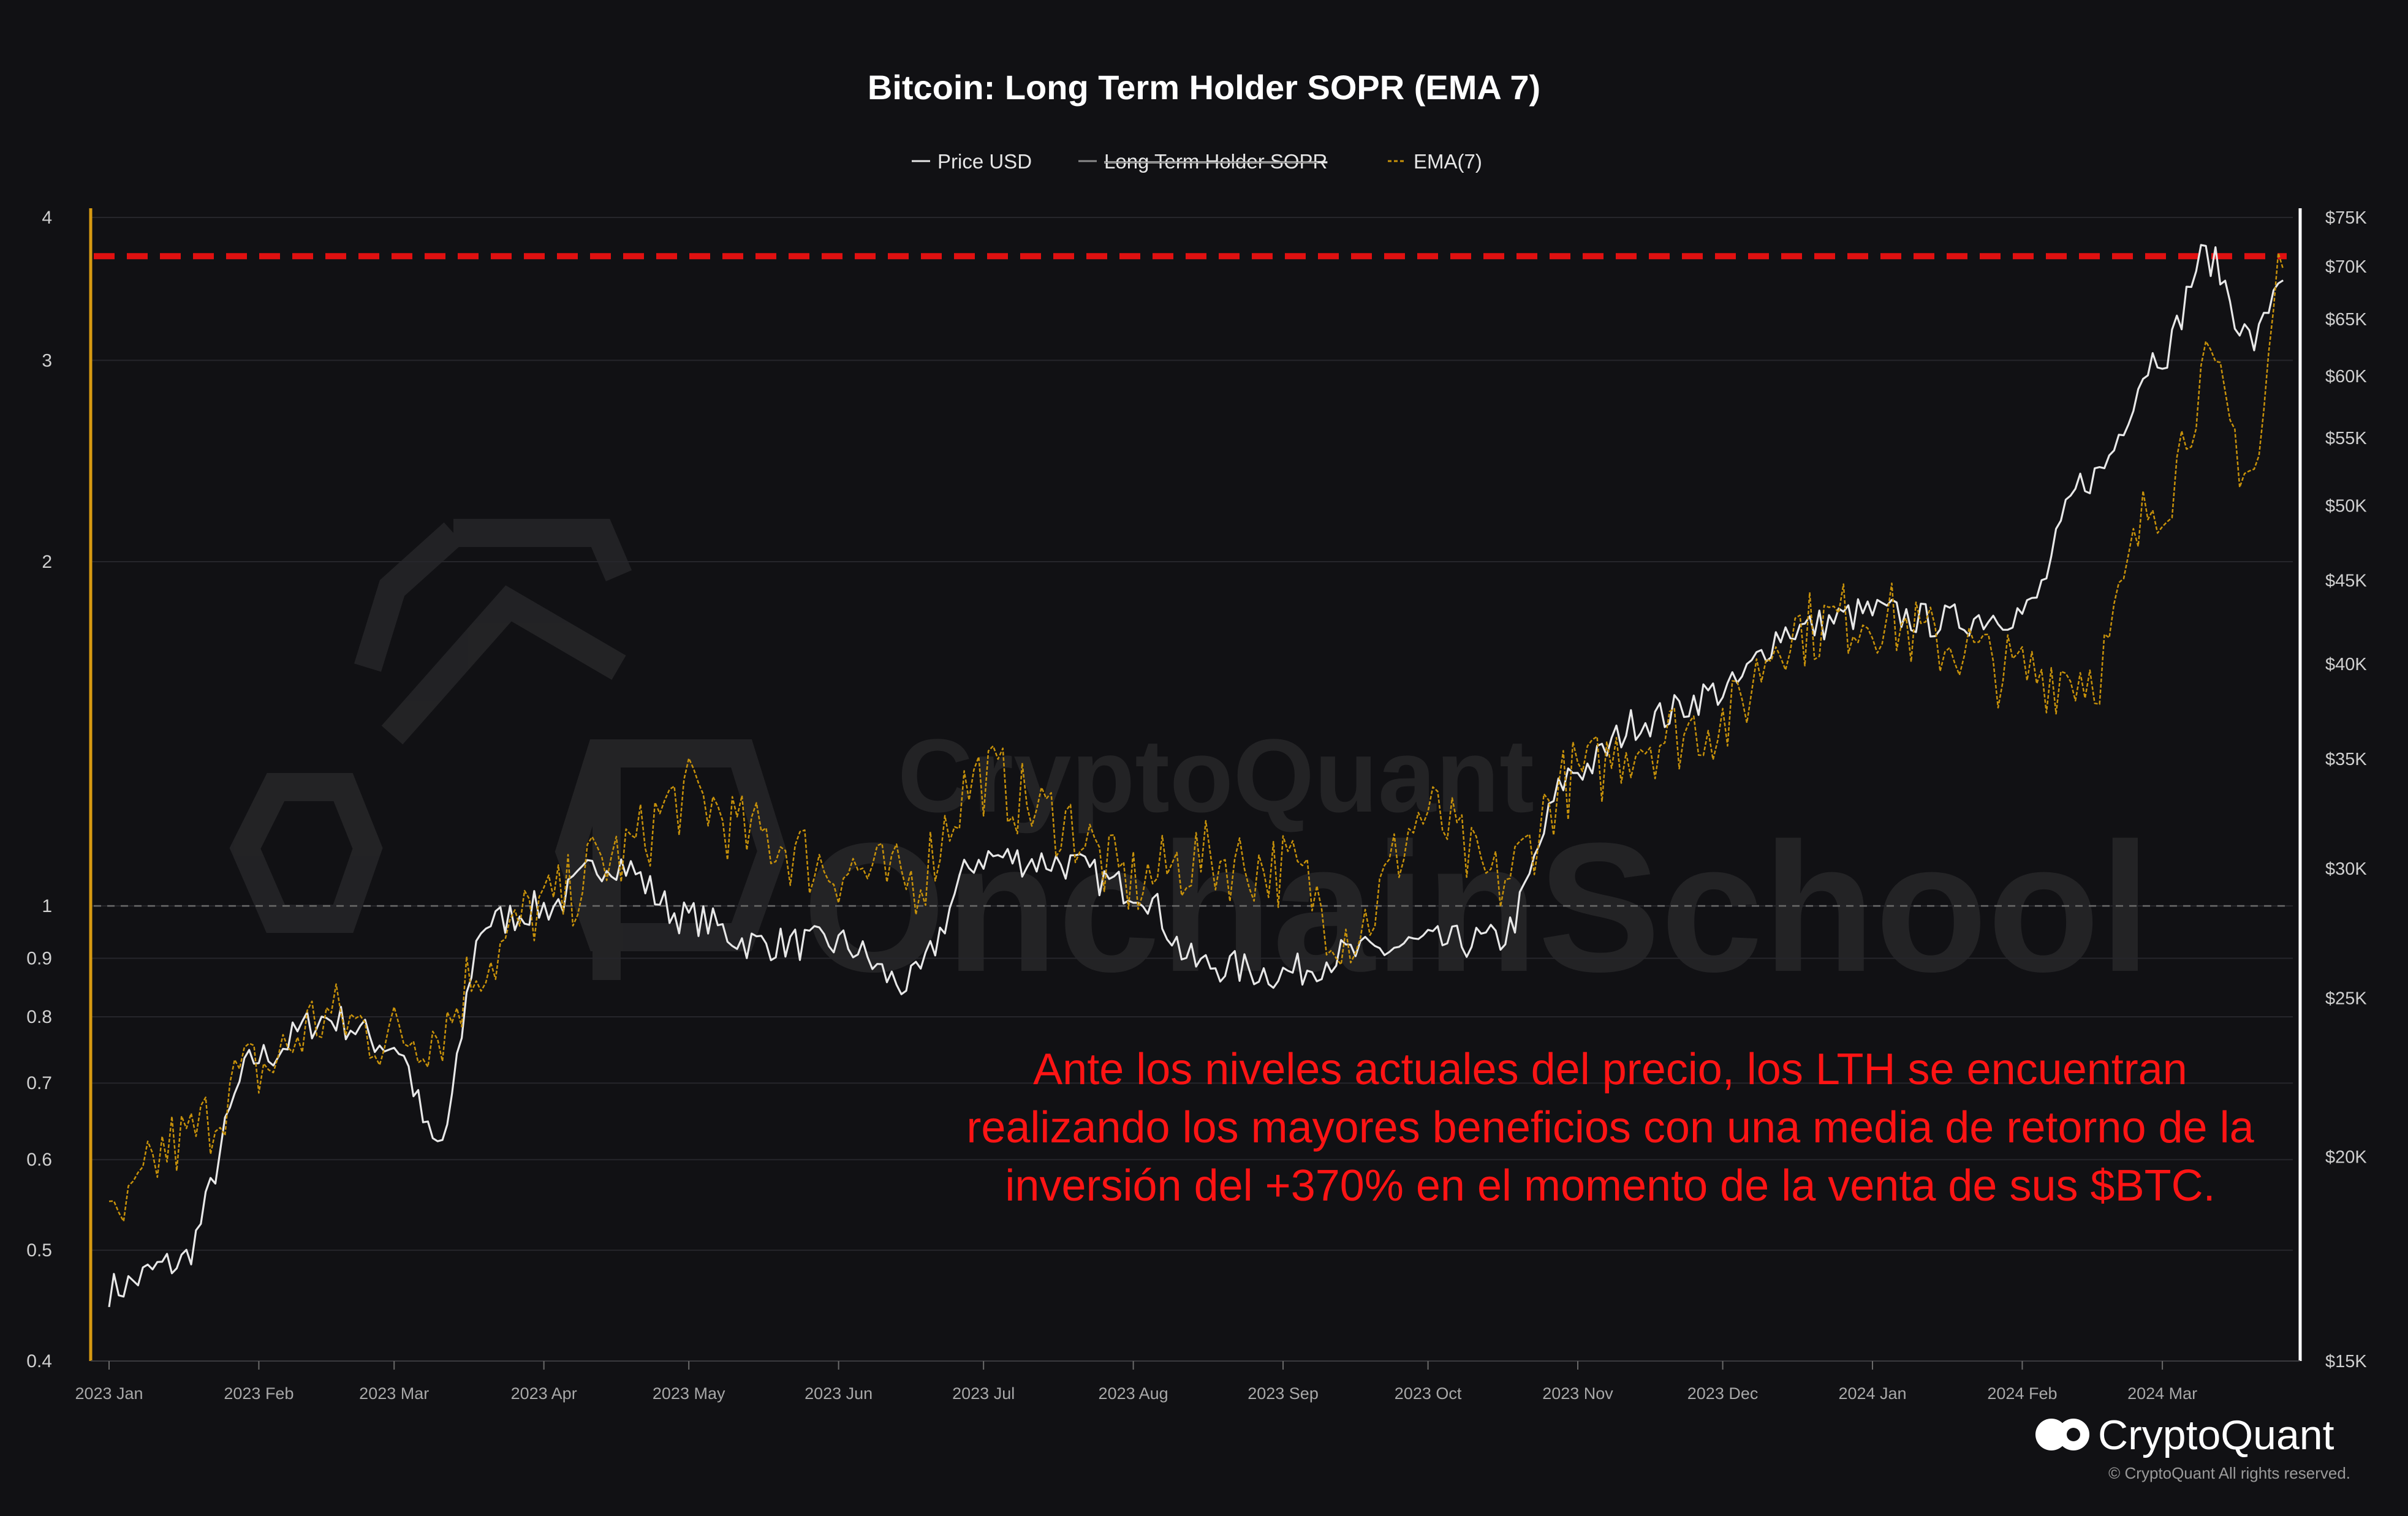  I want to click on x-tick-13: 2024 Feb, so click(2022, 1393).